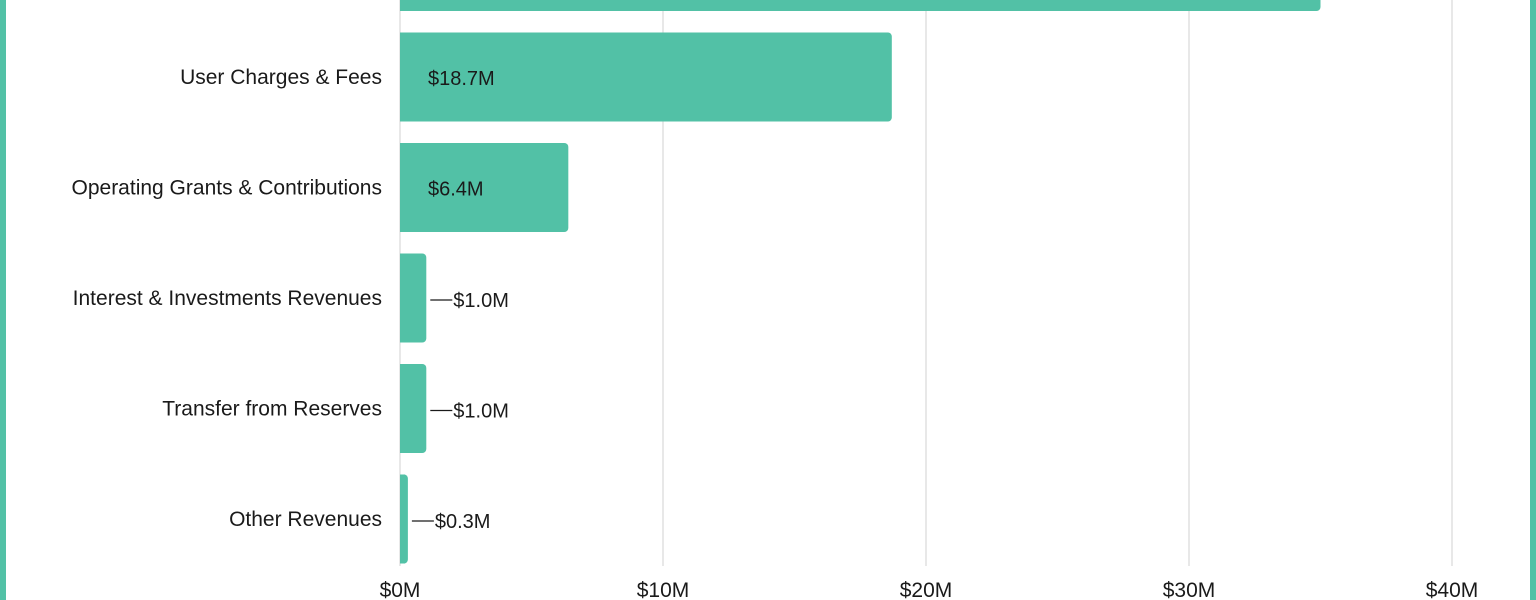 The height and width of the screenshot is (600, 1536). What do you see at coordinates (1189, 589) in the screenshot?
I see `x-tick-label: $30M` at bounding box center [1189, 589].